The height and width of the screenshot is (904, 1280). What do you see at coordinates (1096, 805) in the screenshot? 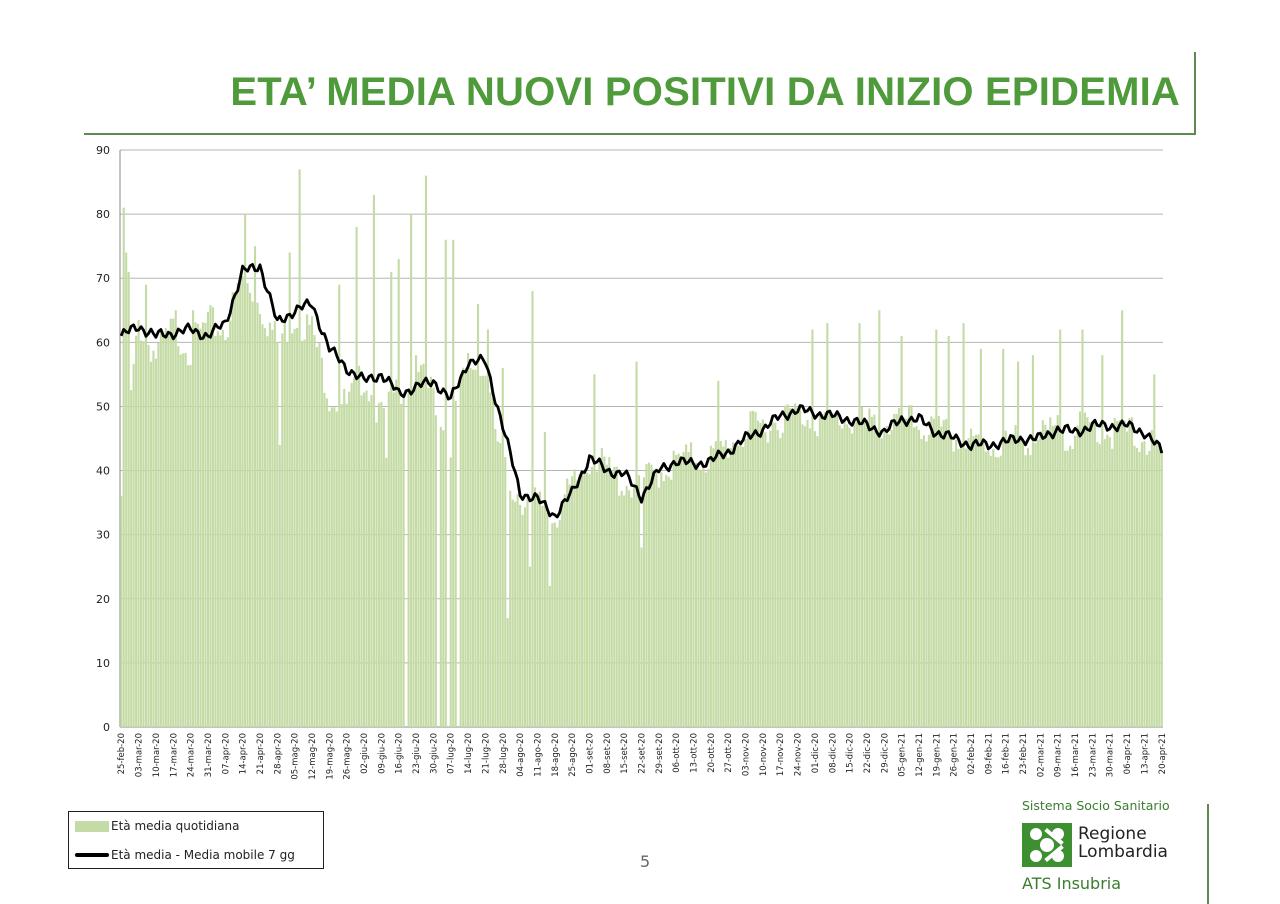
I see `logo-top-text: Sistema Socio Sanitario` at bounding box center [1096, 805].